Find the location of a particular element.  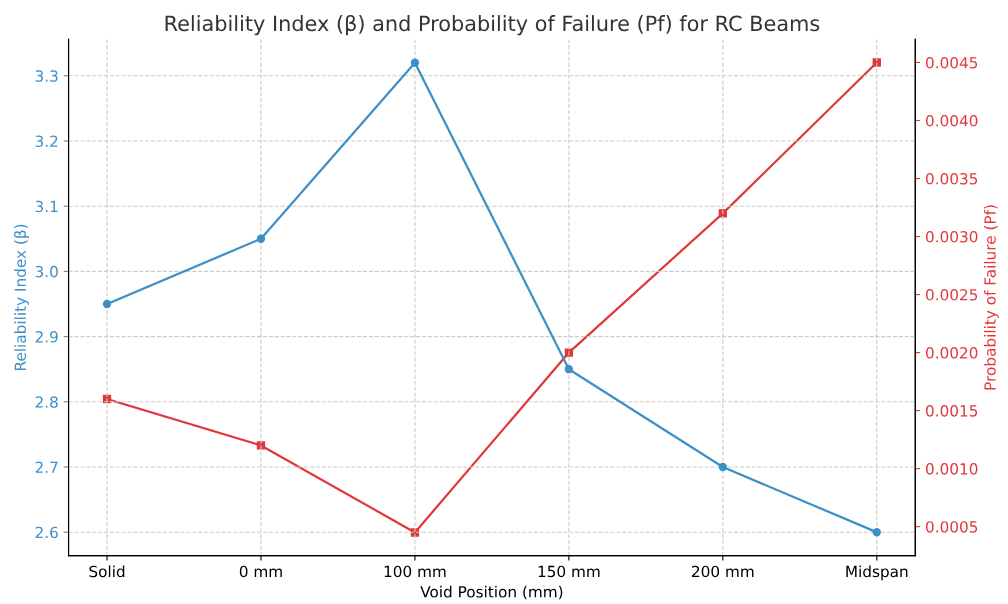

x-axis-title: Void Position (mm) is located at coordinates (491, 592).